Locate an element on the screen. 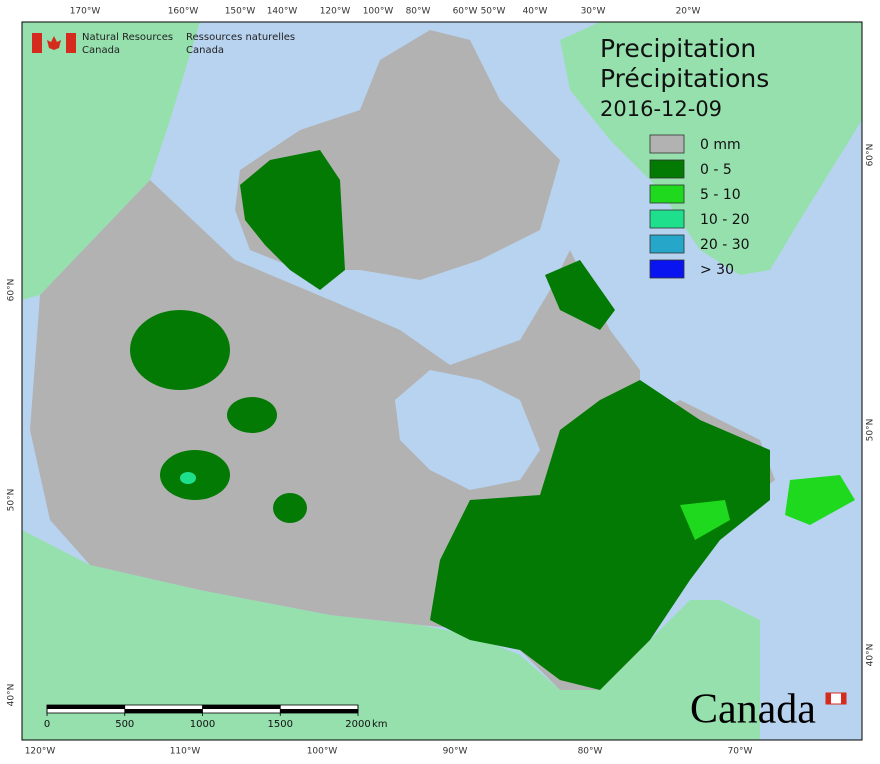 This screenshot has height=764, width=880. scale-label: 500 is located at coordinates (124, 724).